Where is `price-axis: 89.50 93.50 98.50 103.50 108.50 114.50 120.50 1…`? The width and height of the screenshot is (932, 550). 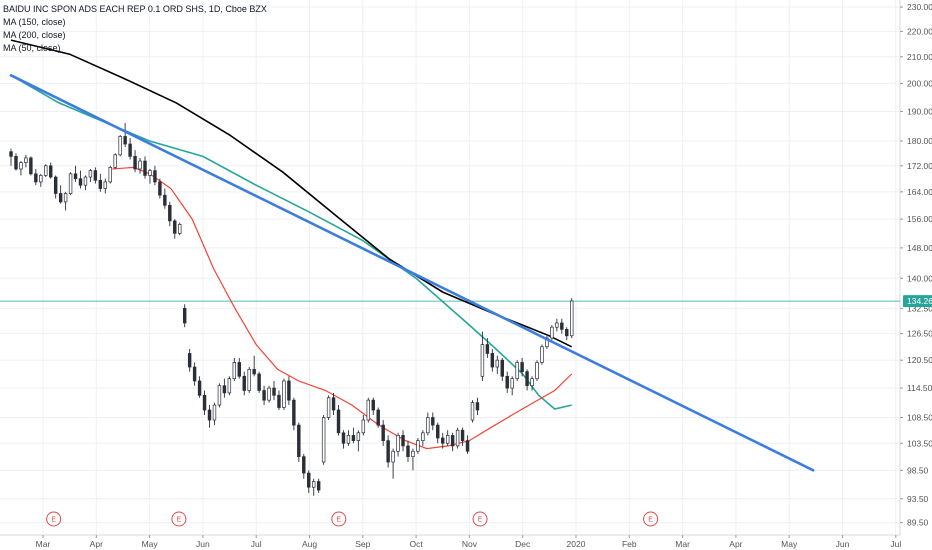 price-axis: 89.50 93.50 98.50 103.50 108.50 114.50 120.50 1… is located at coordinates (916, 265).